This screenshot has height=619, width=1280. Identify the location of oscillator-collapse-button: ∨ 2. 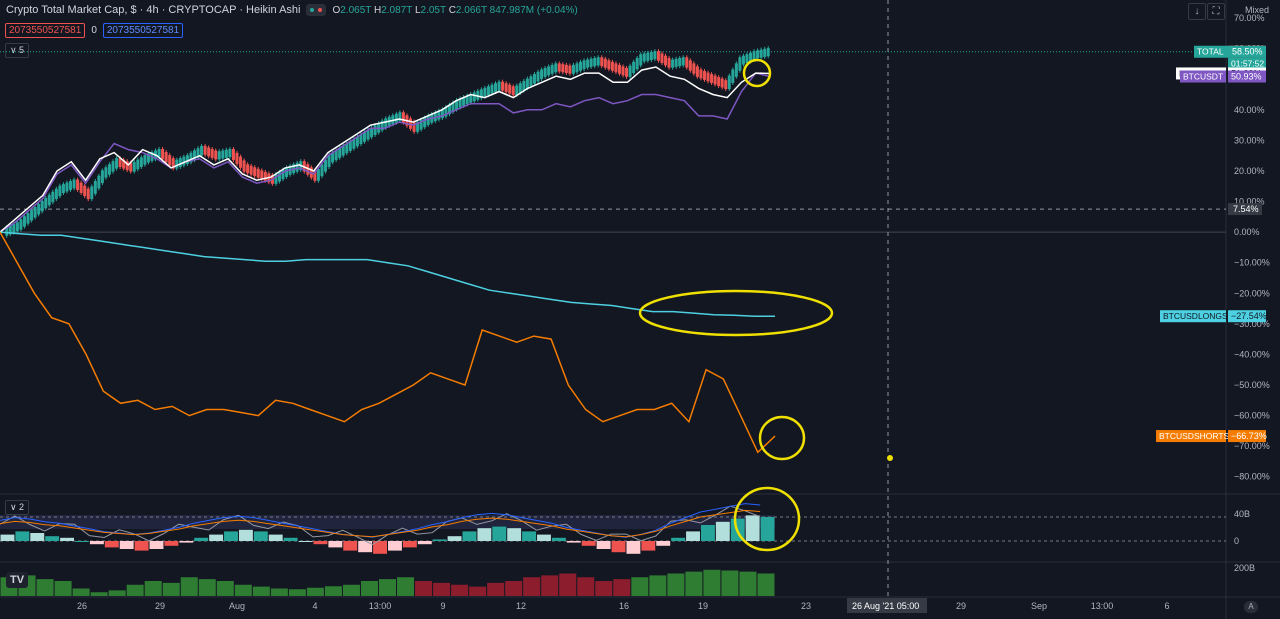
(17, 507).